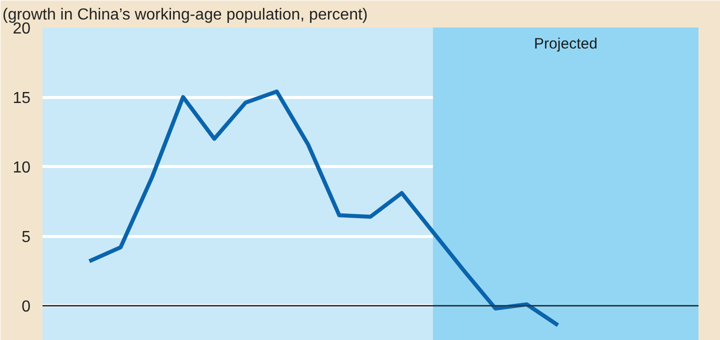 The width and height of the screenshot is (720, 340). What do you see at coordinates (185, 15) in the screenshot?
I see `chart-subtitle: (growth in China’s working-age population, percent)` at bounding box center [185, 15].